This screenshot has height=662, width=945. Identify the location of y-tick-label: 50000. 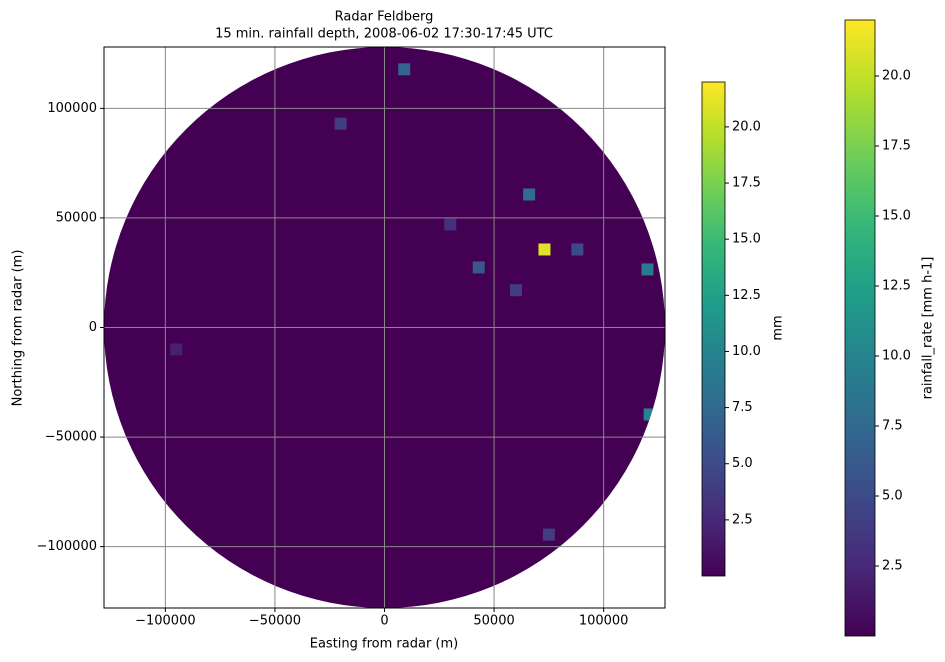
(76, 217).